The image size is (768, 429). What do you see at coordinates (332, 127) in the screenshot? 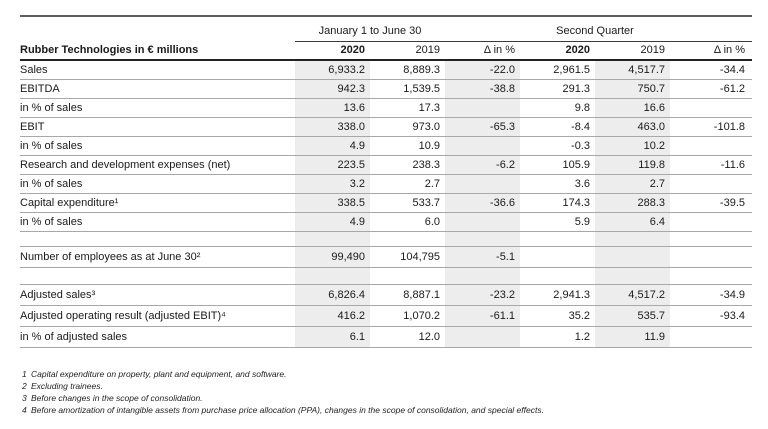
I see `cell: 338.0` at bounding box center [332, 127].